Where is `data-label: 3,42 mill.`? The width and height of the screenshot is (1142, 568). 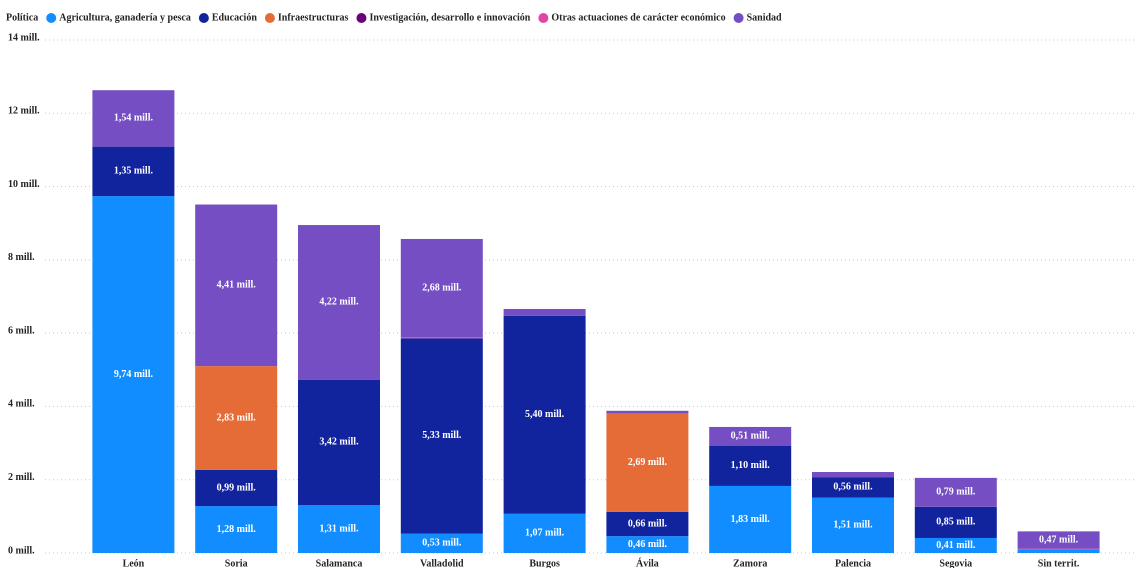
data-label: 3,42 mill. is located at coordinates (339, 442).